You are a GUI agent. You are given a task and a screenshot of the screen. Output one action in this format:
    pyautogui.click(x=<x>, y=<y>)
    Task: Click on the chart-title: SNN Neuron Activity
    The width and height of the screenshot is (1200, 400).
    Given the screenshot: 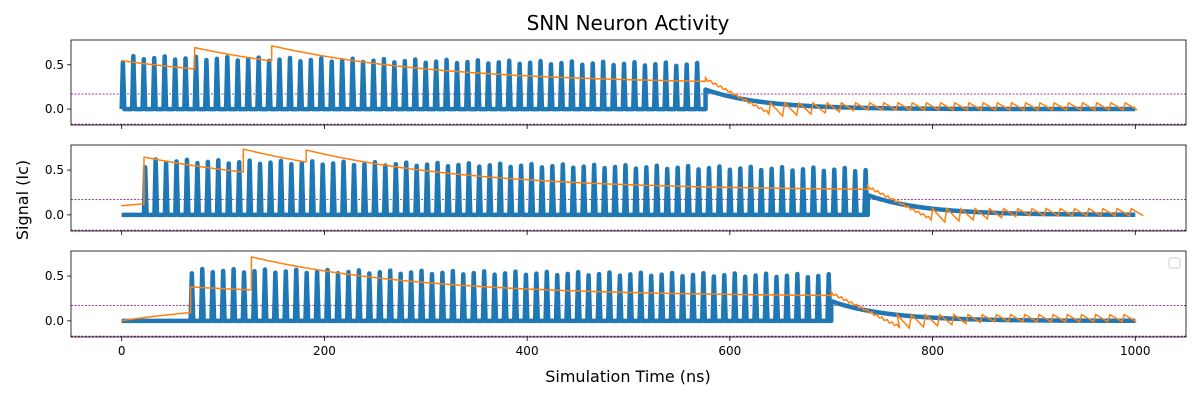 What is the action you would take?
    pyautogui.click(x=628, y=23)
    